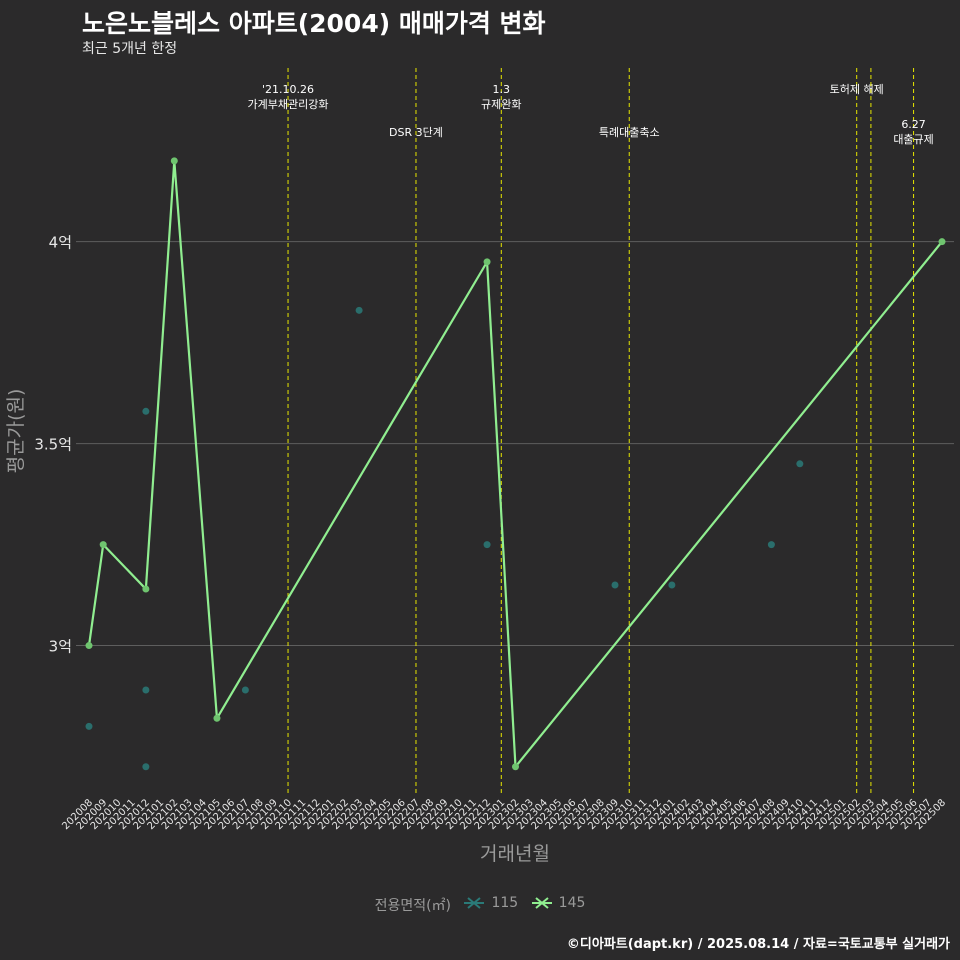 The image size is (960, 960). I want to click on event-label: 1.3, so click(502, 89).